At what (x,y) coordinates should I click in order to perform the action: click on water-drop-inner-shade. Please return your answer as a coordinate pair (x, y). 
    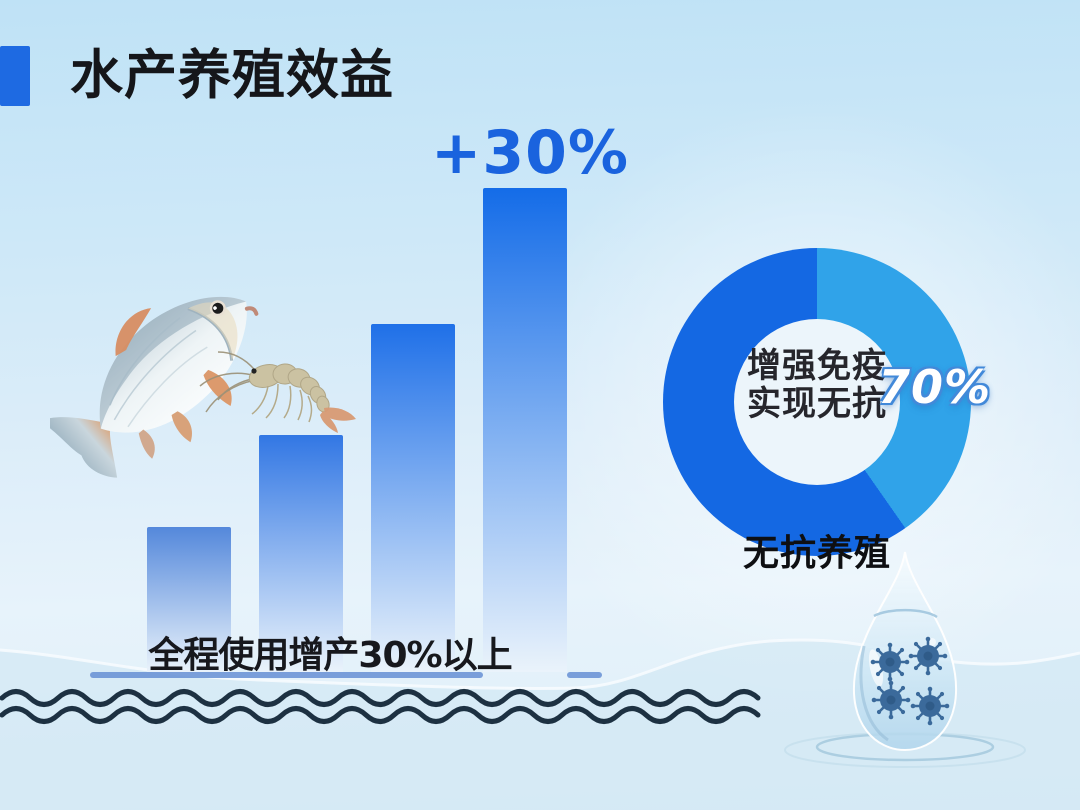
    Looking at the image, I should click on (874, 693).